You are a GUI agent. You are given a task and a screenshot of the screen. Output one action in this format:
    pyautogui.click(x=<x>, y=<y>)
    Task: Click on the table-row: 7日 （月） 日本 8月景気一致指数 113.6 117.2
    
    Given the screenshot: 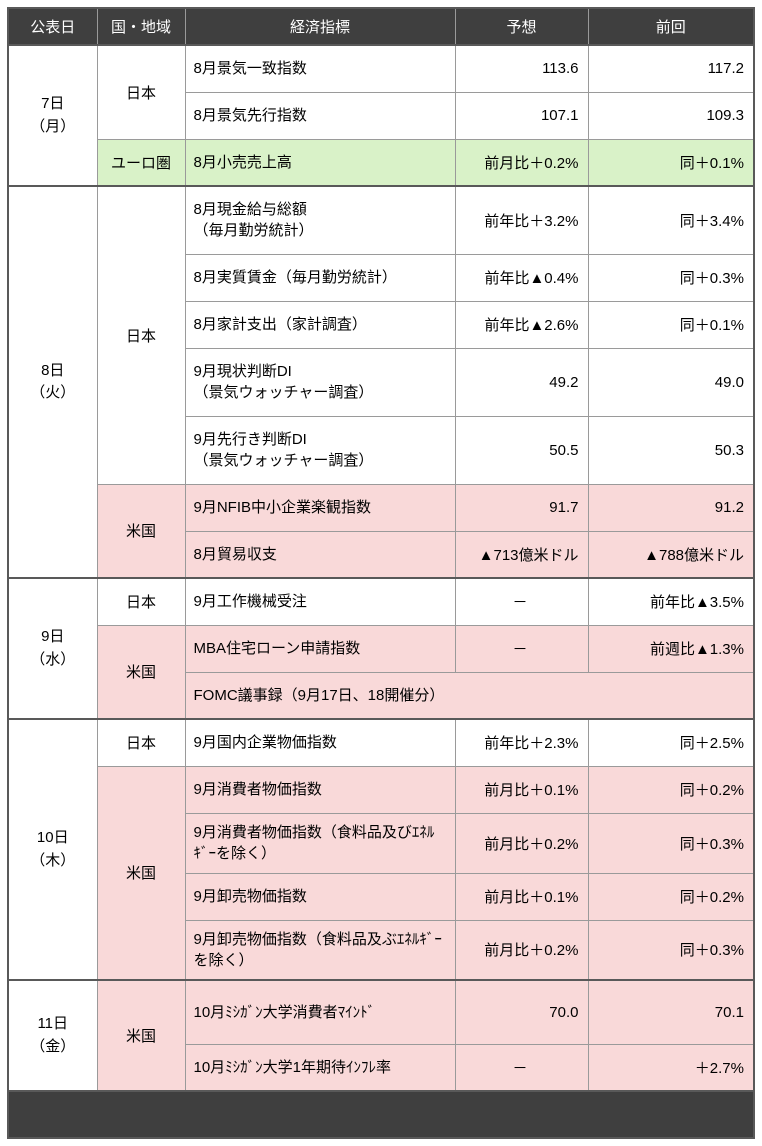 What is the action you would take?
    pyautogui.click(x=381, y=115)
    